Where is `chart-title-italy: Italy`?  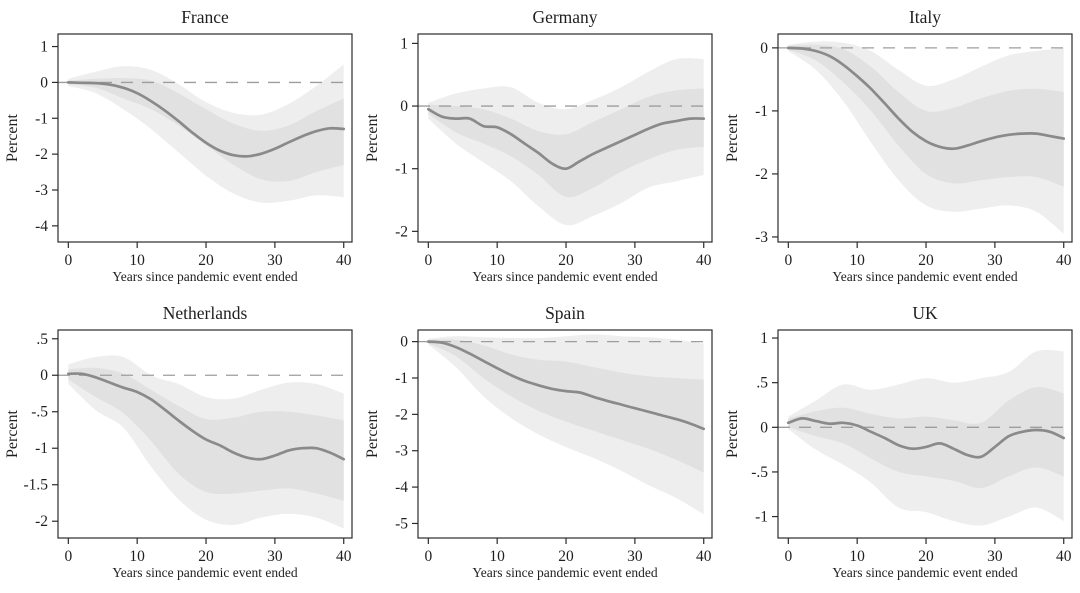 chart-title-italy: Italy is located at coordinates (925, 17).